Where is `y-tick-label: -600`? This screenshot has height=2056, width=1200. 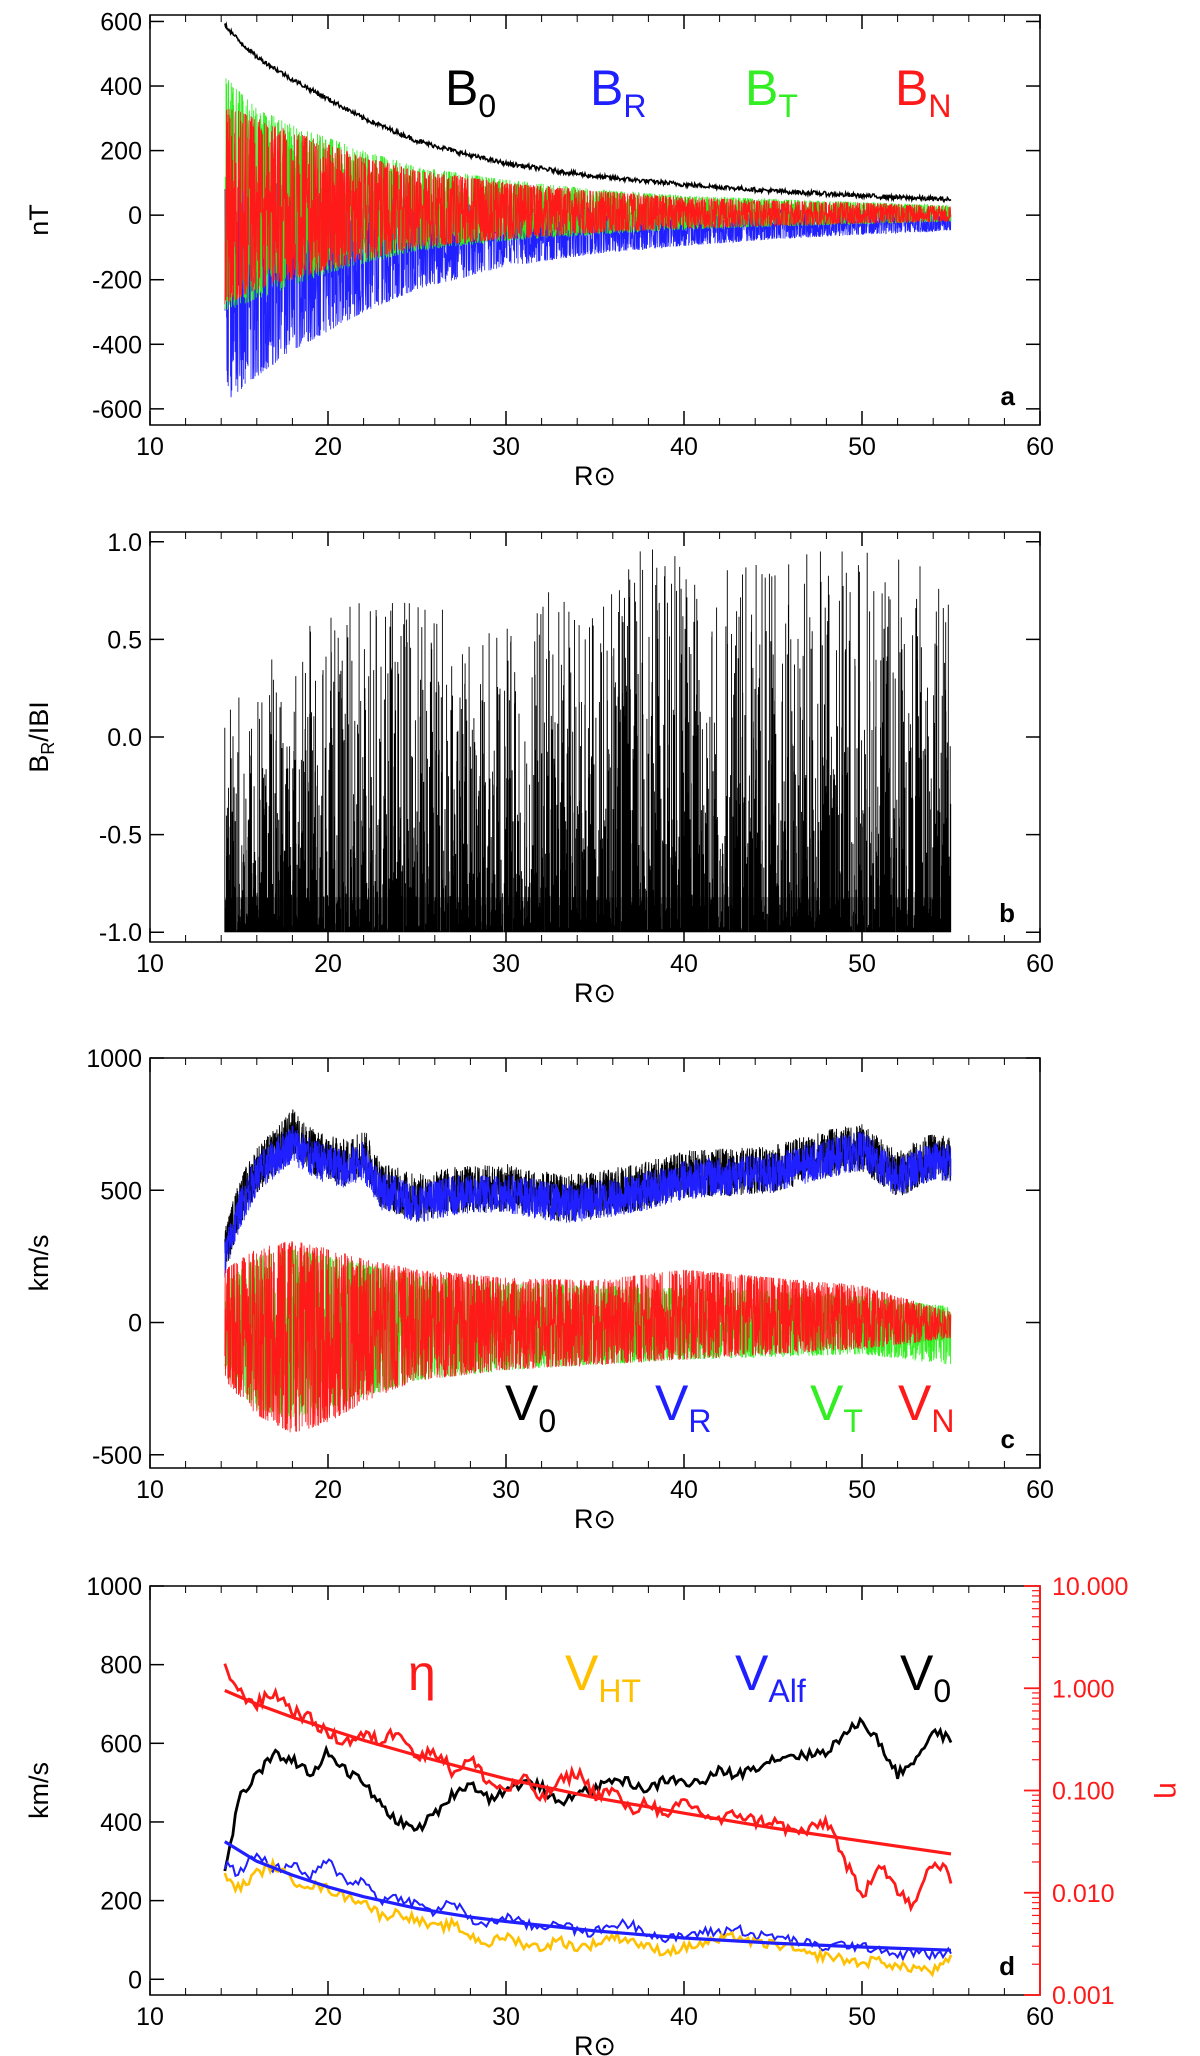 y-tick-label: -600 is located at coordinates (117, 410).